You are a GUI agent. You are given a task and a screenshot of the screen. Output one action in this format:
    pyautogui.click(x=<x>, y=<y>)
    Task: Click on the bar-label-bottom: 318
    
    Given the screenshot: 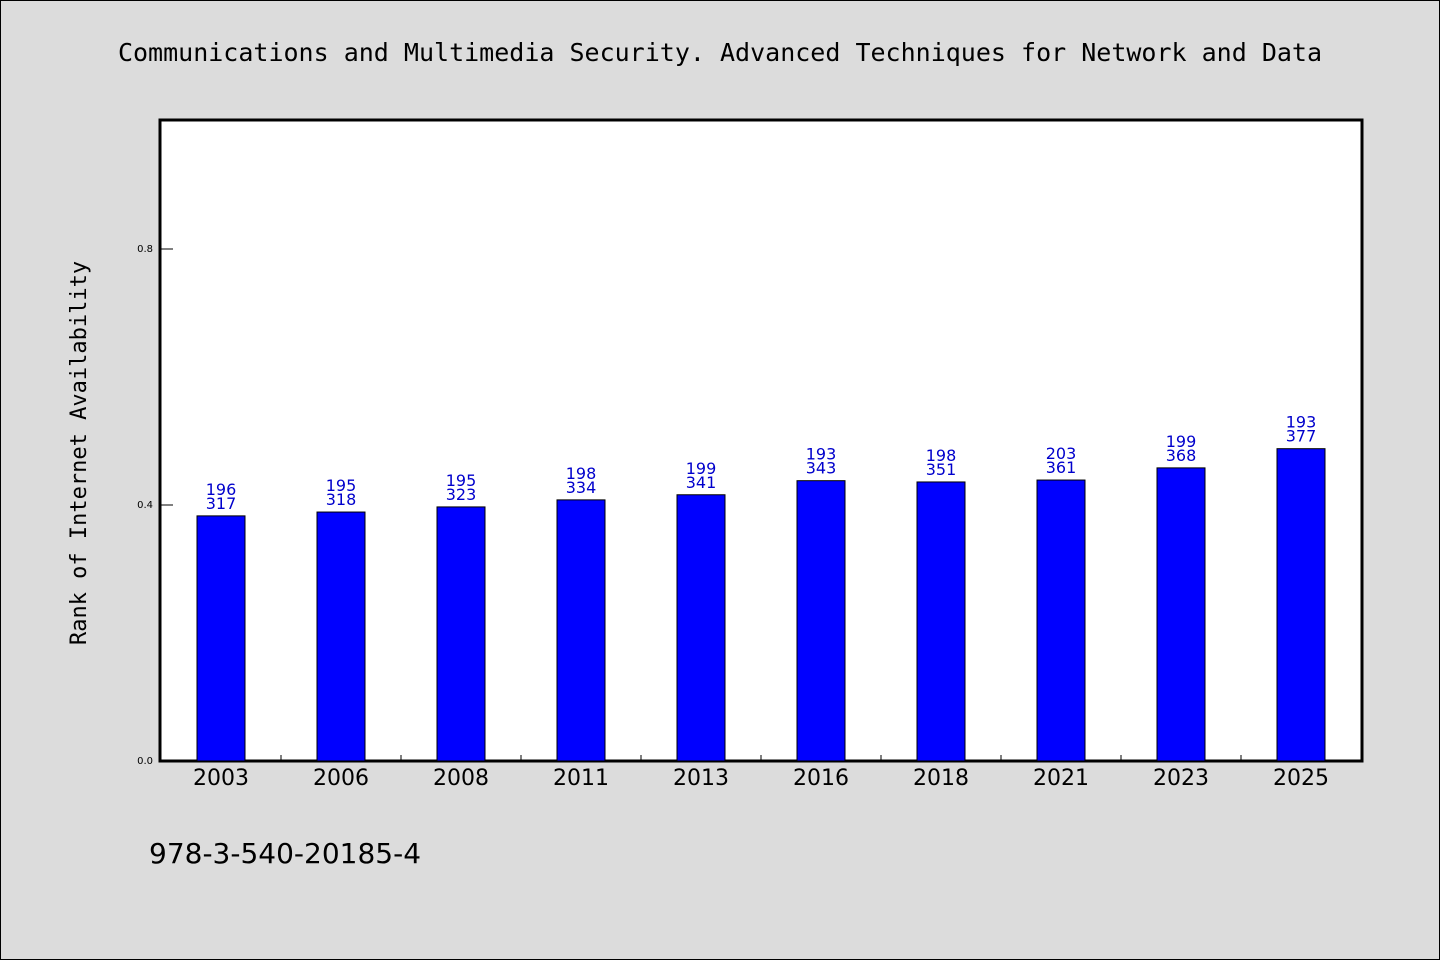 What is the action you would take?
    pyautogui.click(x=341, y=499)
    